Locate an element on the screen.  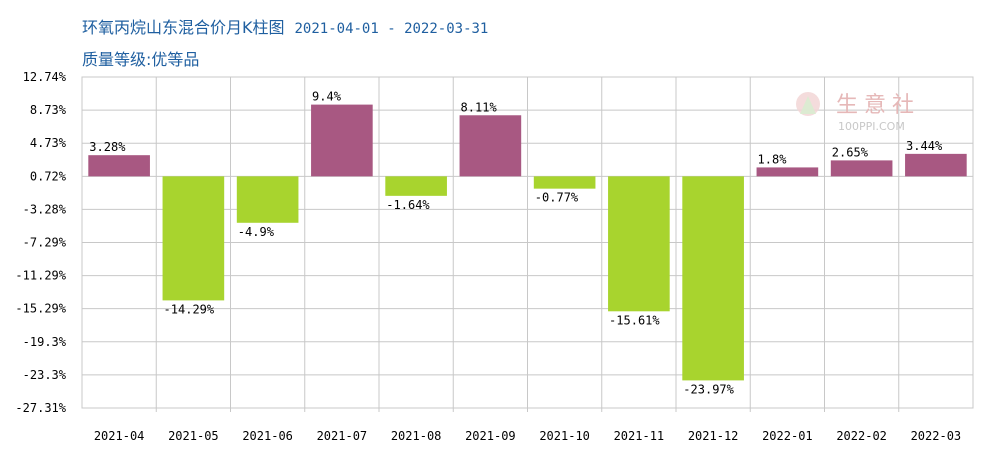
y-tick-label: 8.73% is located at coordinates (48, 110).